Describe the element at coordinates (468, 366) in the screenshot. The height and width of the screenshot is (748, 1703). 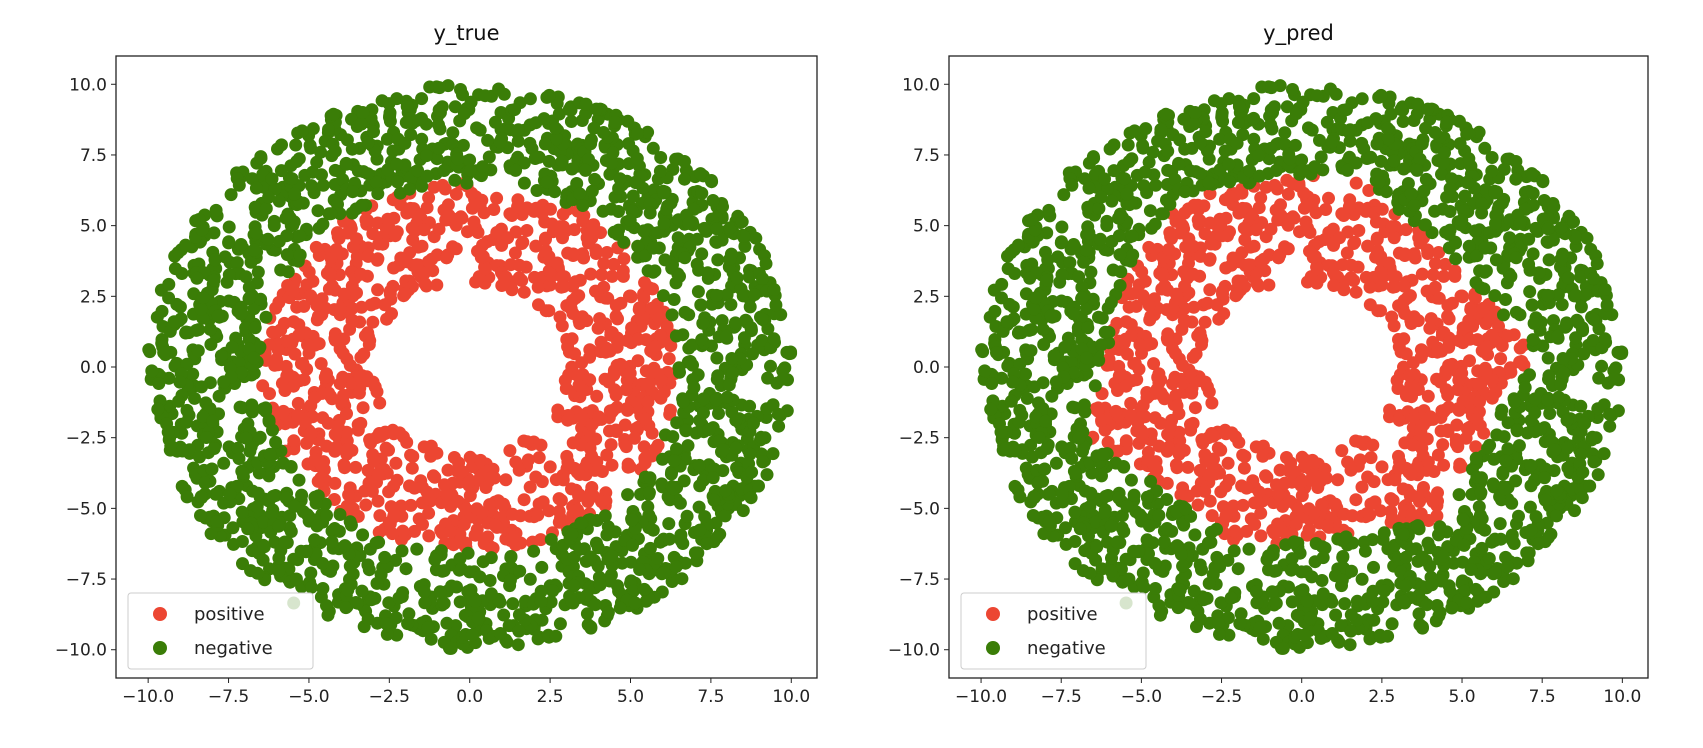
I see `series-positive` at that location.